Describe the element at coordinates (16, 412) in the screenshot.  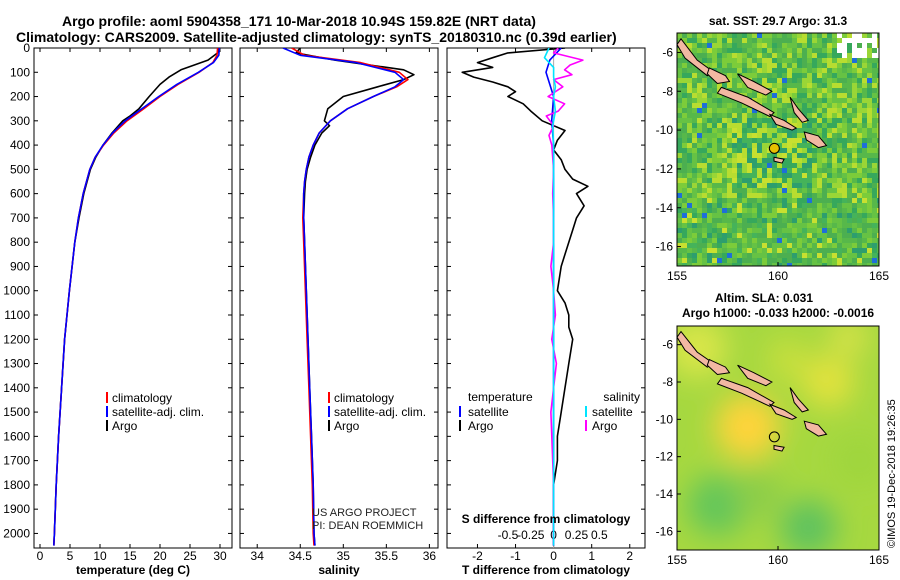
I see `depth-tick-label: 1500` at that location.